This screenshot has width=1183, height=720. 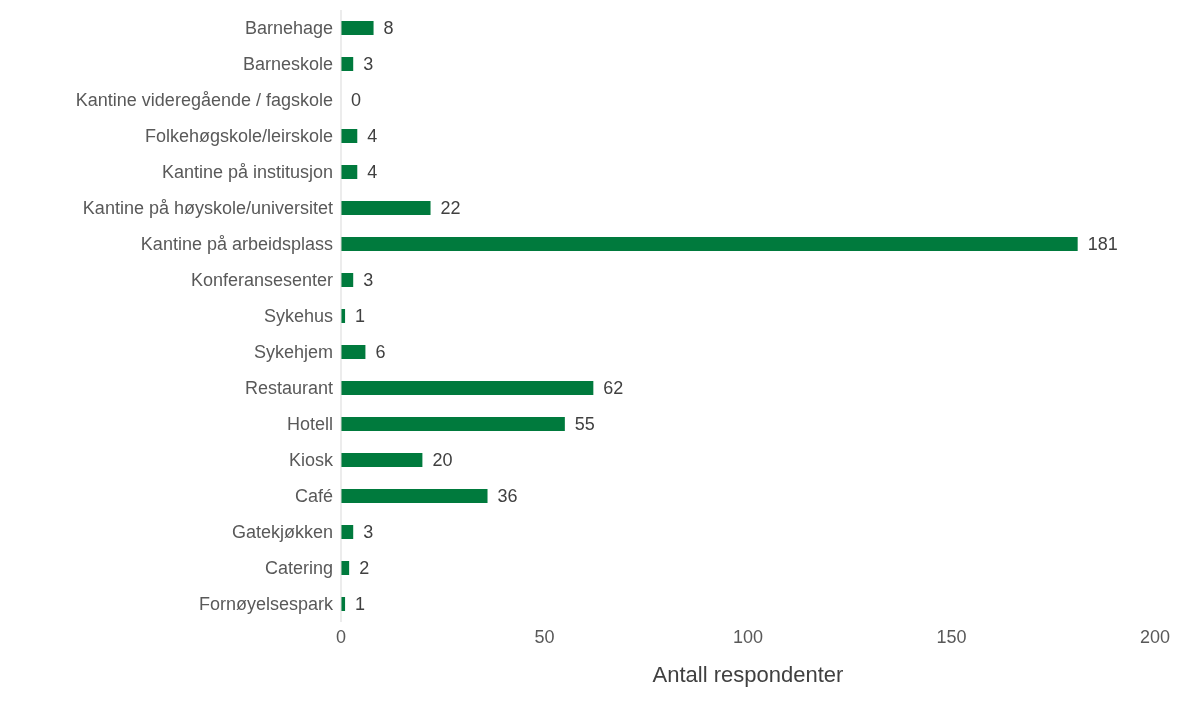 What do you see at coordinates (309, 424) in the screenshot?
I see `y-tick-label: Hotell` at bounding box center [309, 424].